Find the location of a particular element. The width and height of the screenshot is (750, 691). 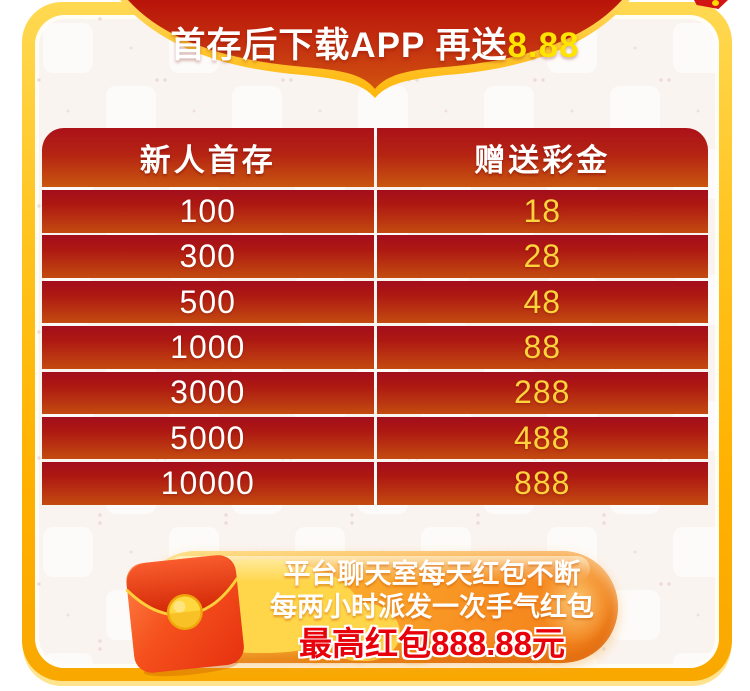

table-row: 500 48 is located at coordinates (375, 302).